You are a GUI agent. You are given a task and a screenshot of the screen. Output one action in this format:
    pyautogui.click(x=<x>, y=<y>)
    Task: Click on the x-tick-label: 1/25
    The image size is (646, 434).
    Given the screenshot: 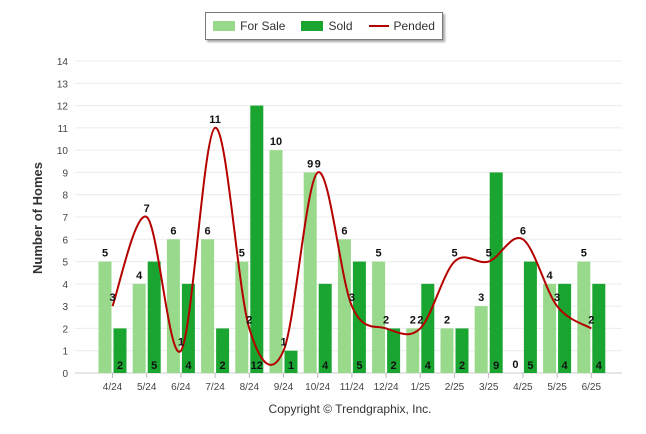 What is the action you would take?
    pyautogui.click(x=421, y=387)
    